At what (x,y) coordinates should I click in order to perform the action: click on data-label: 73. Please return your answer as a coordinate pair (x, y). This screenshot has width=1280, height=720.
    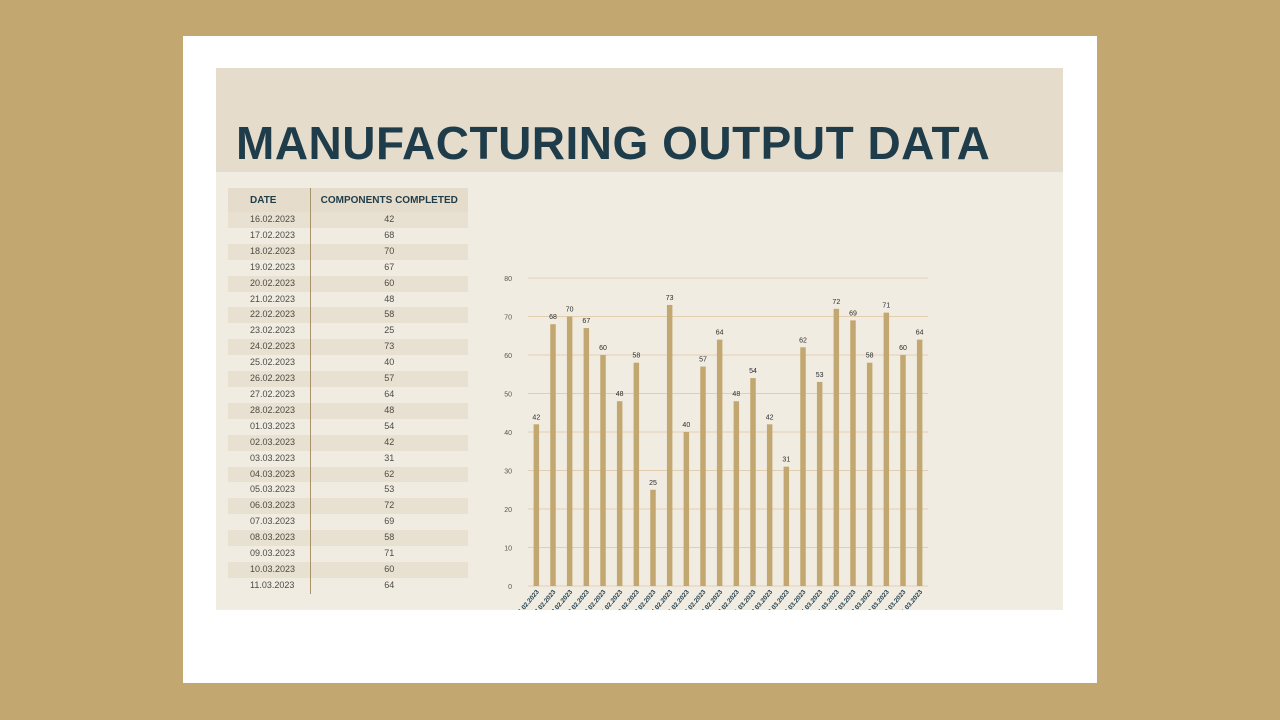
    Looking at the image, I should click on (670, 298).